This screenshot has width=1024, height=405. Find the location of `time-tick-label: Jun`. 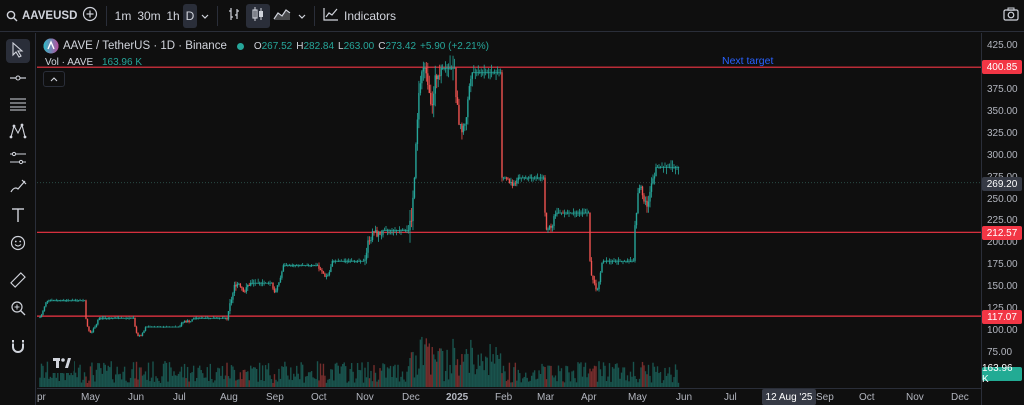

time-tick-label: Jun is located at coordinates (136, 397).